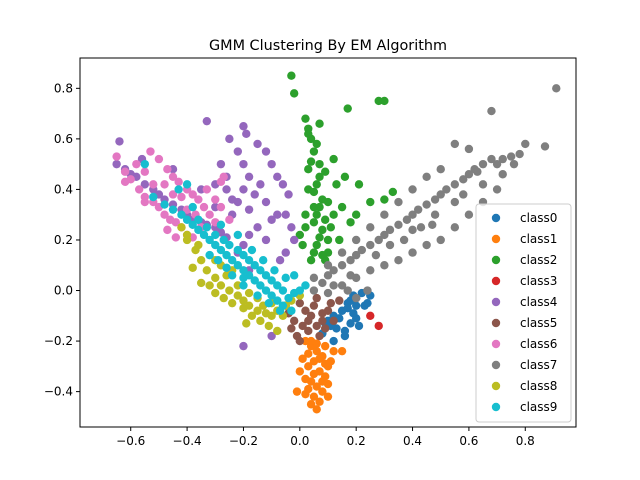 This screenshot has width=640, height=480. I want to click on x-tick-label: 0.4, so click(412, 441).